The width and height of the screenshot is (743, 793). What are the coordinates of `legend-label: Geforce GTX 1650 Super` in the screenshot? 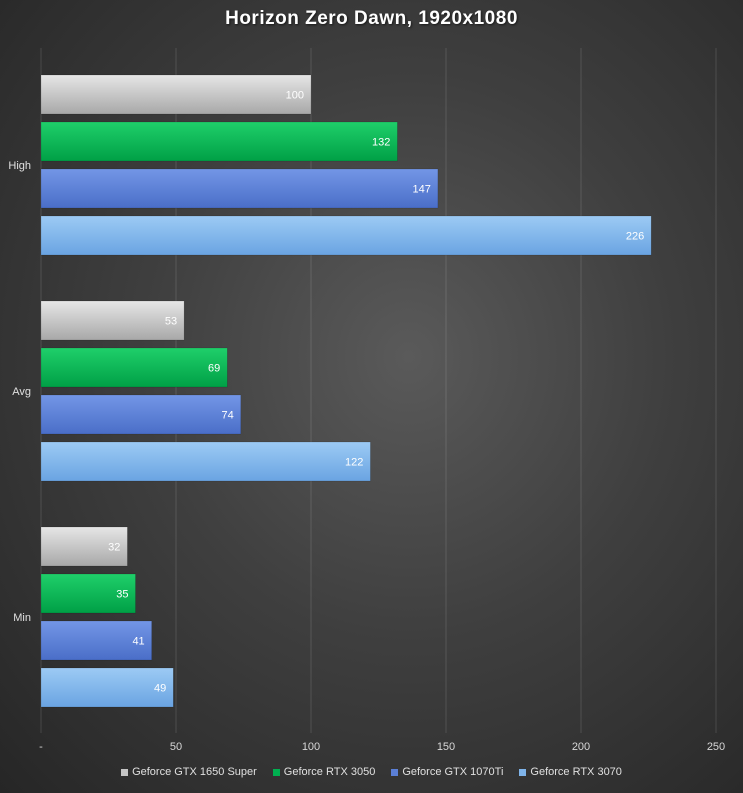 It's located at (194, 772).